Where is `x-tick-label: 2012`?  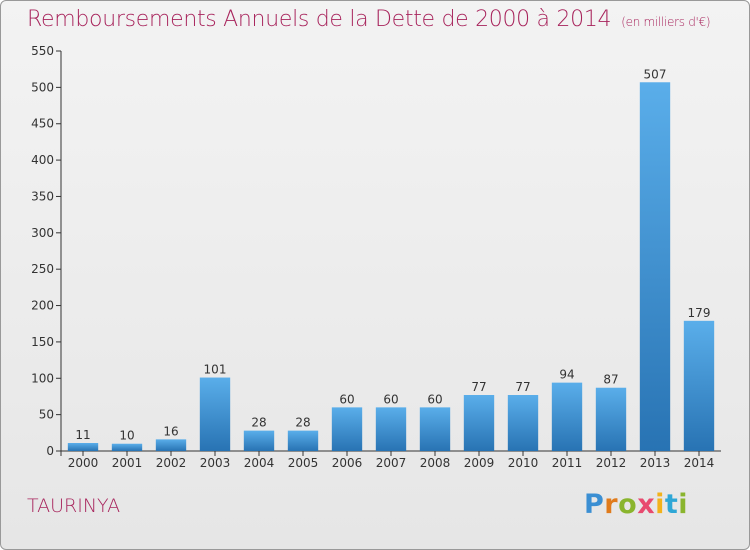
x-tick-label: 2012 is located at coordinates (611, 463).